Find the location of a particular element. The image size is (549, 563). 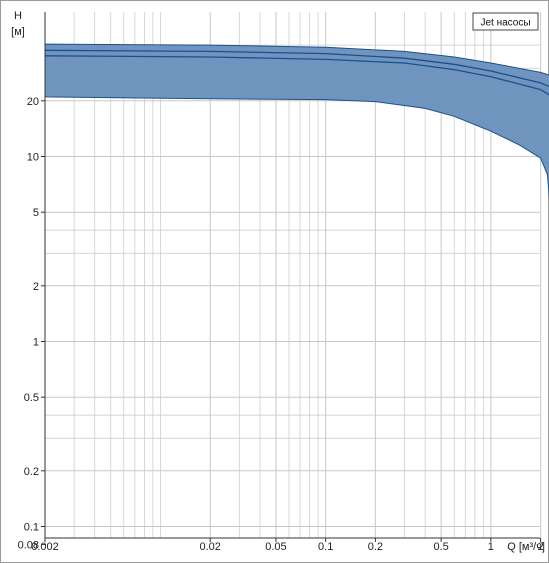

legend: Jet насосы is located at coordinates (505, 21).